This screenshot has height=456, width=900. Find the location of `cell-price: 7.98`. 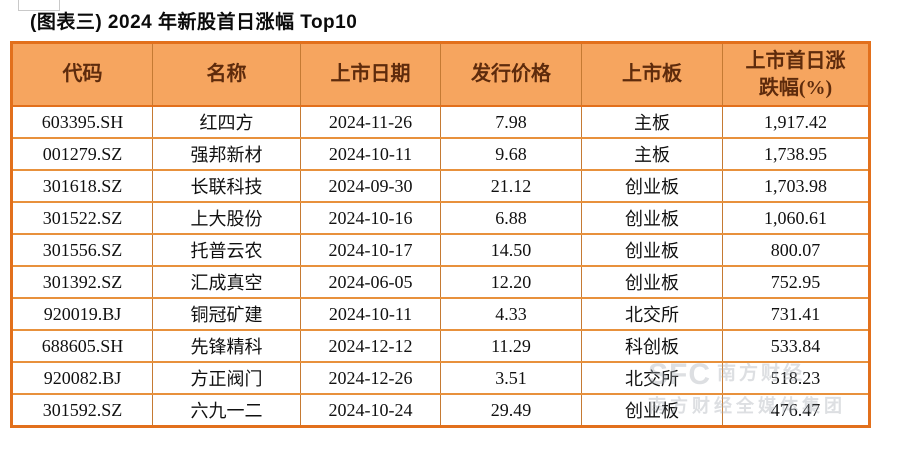

cell-price: 7.98 is located at coordinates (511, 121).